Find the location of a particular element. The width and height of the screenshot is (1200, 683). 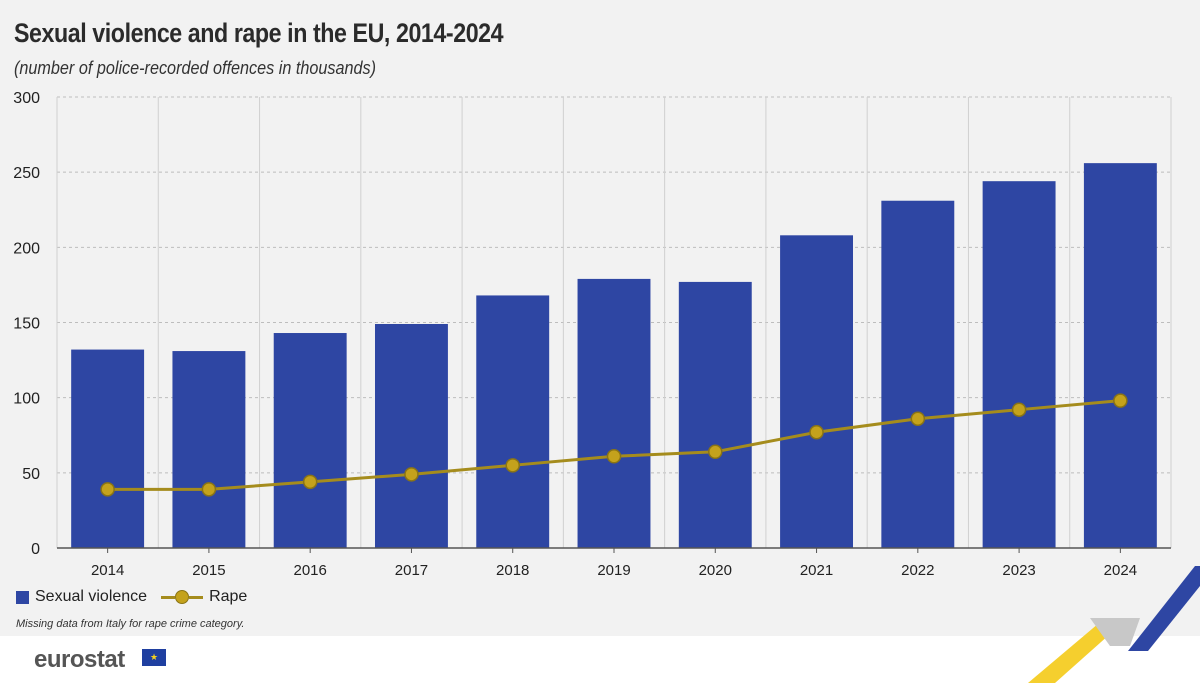

y-tick-label: 150 is located at coordinates (26, 324).